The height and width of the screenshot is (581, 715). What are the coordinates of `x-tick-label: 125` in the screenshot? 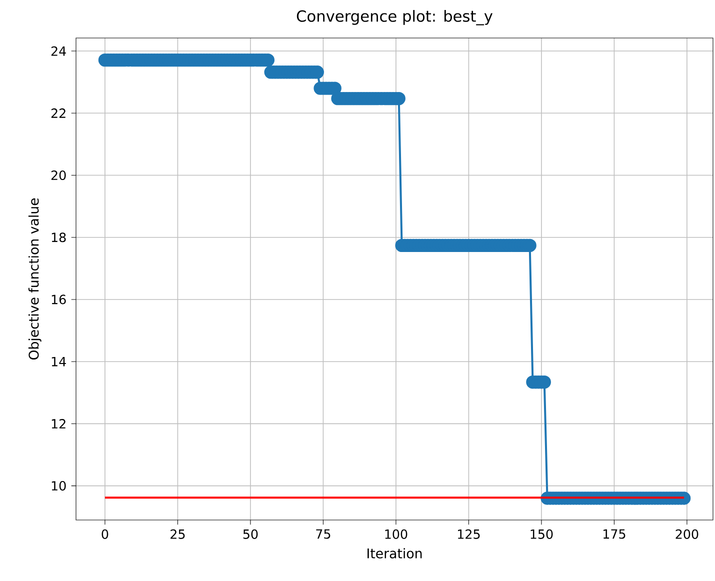 It's located at (469, 534).